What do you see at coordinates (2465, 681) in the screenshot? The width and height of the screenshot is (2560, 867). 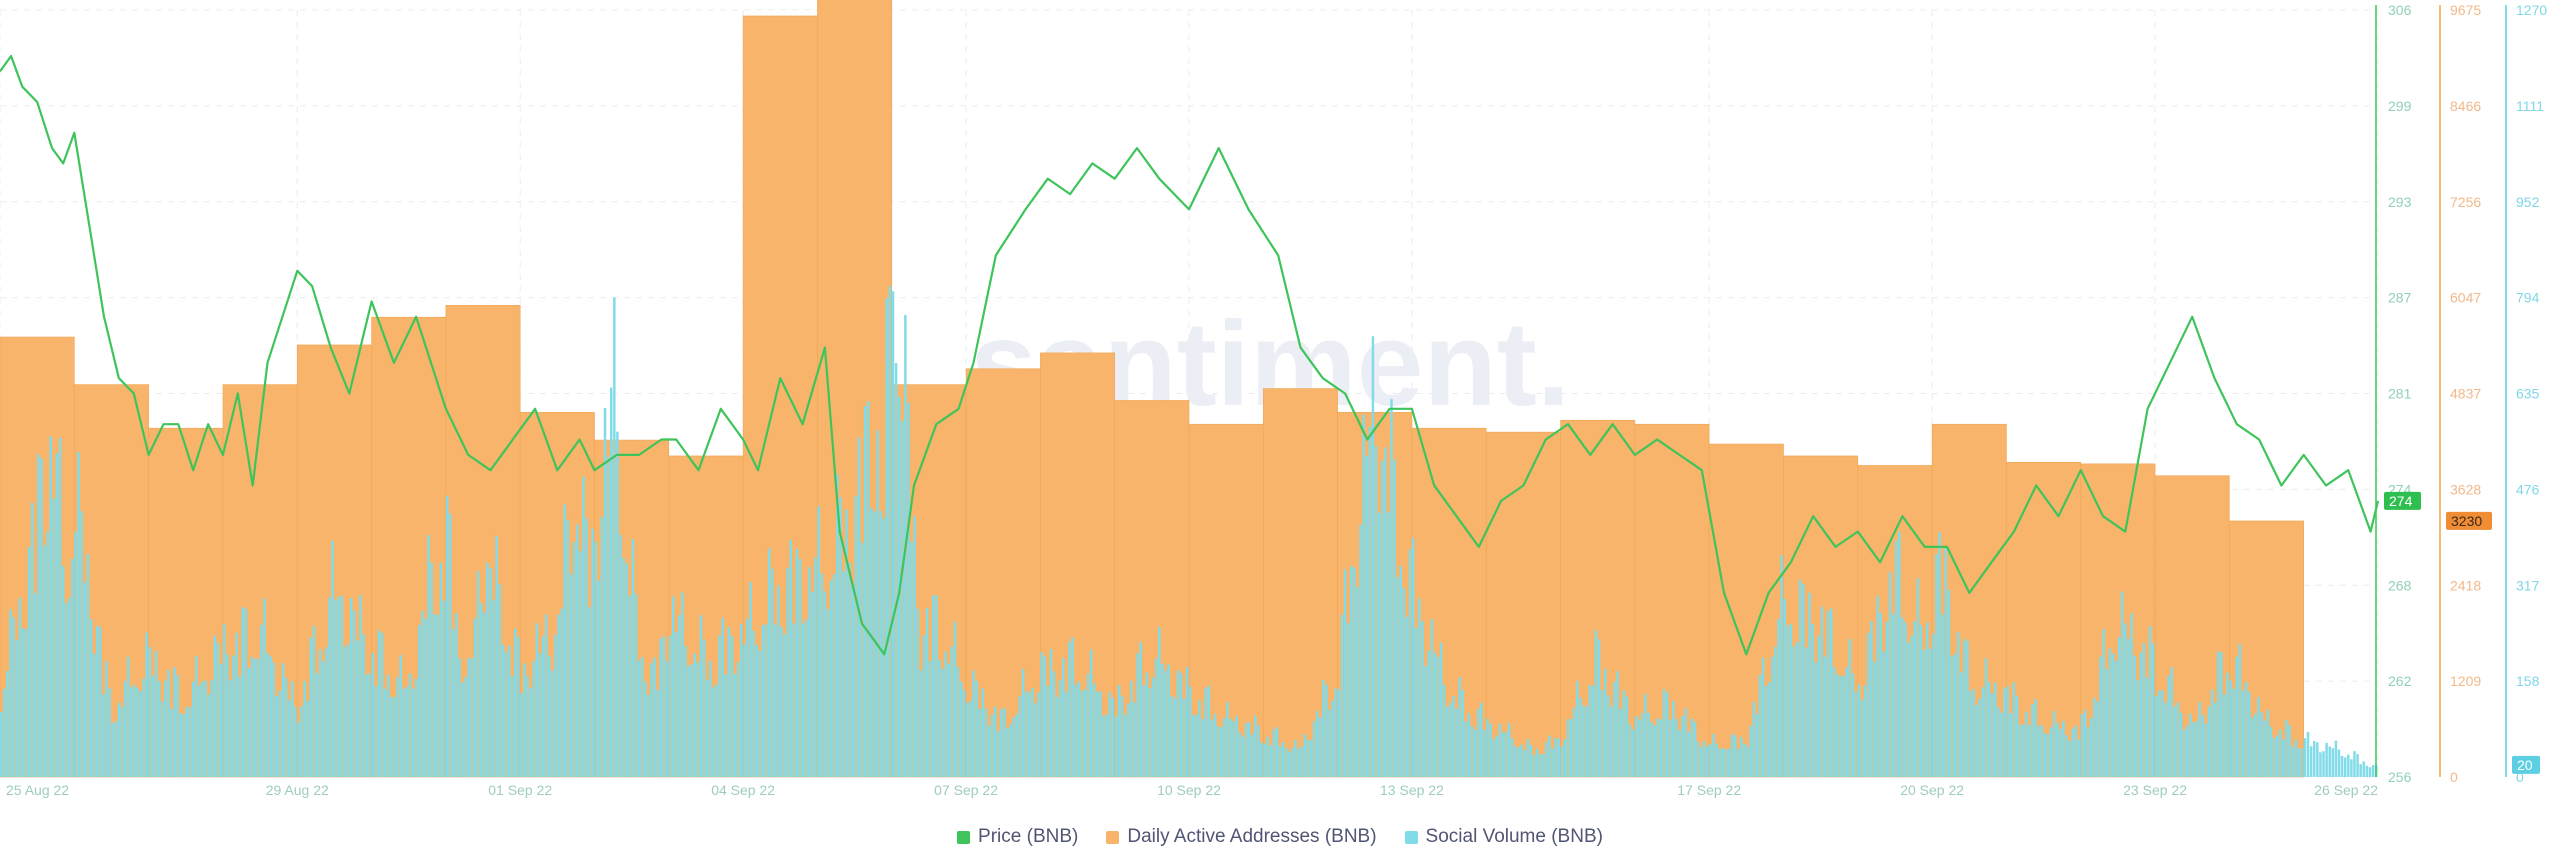 I see `daa-tick-label: 1209` at bounding box center [2465, 681].